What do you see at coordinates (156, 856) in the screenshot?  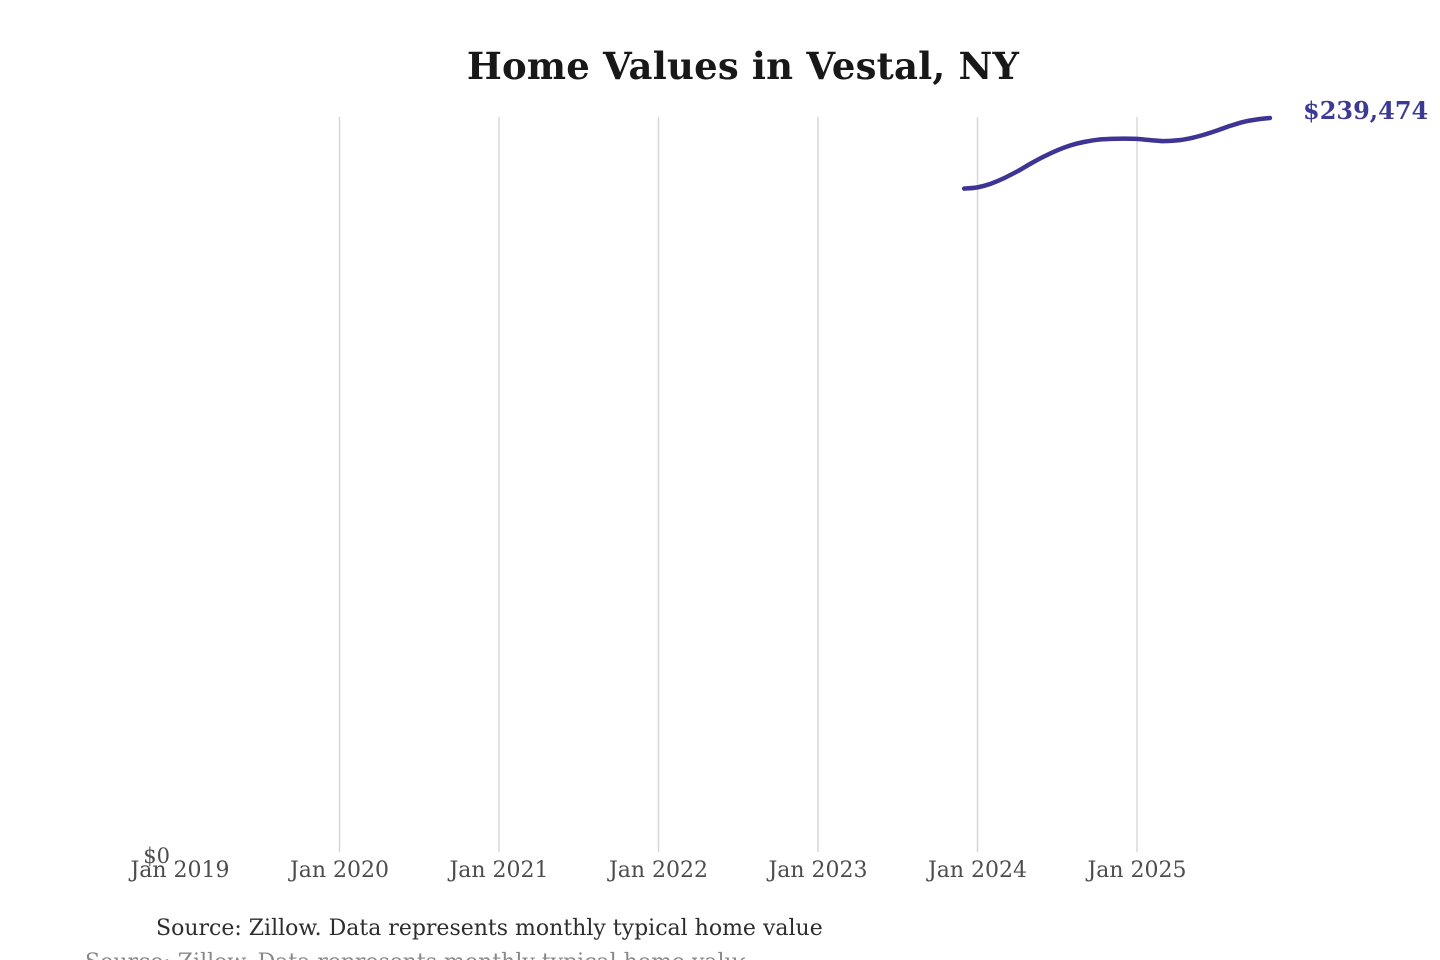 I see `y-axis-zero-label: $0` at bounding box center [156, 856].